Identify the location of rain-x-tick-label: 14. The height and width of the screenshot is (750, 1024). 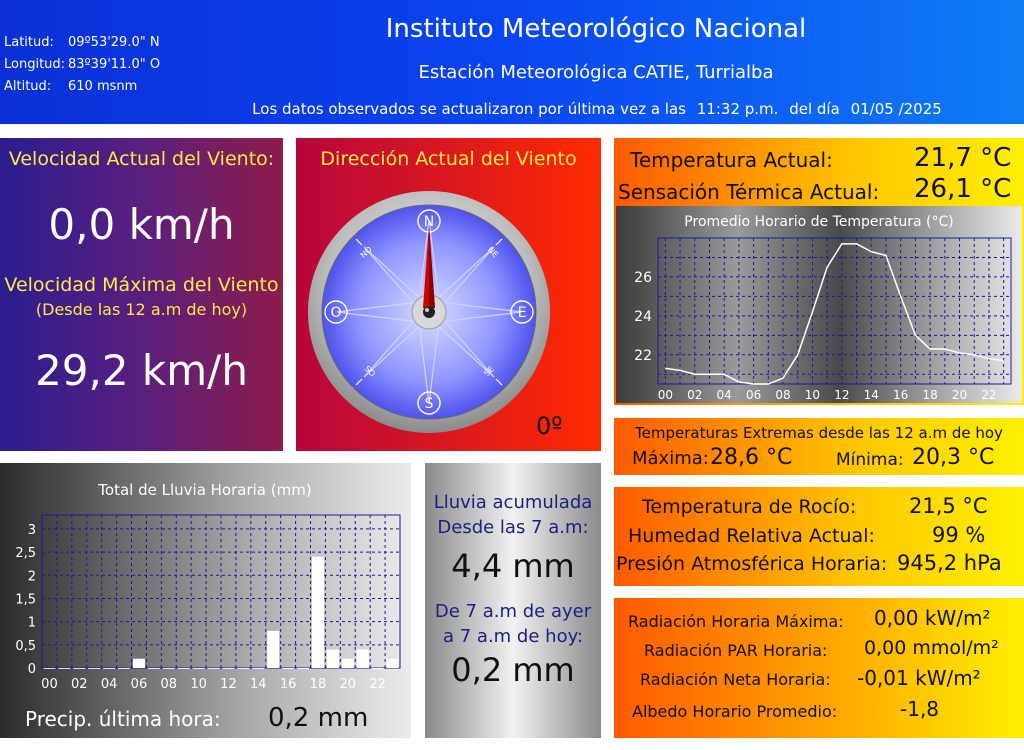
(258, 684).